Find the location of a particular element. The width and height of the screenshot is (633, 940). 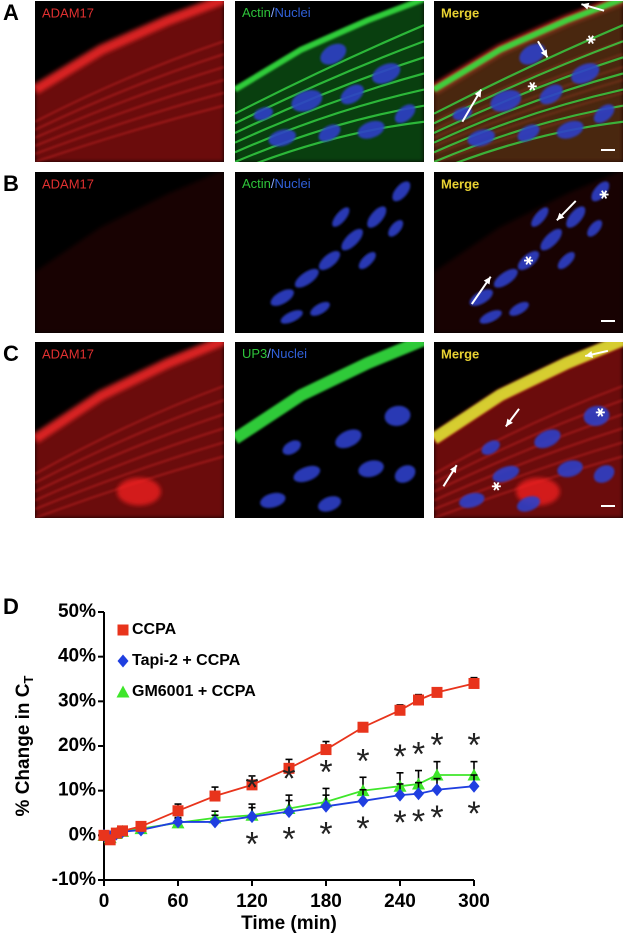

channel-label: ADAM17 is located at coordinates (68, 183).